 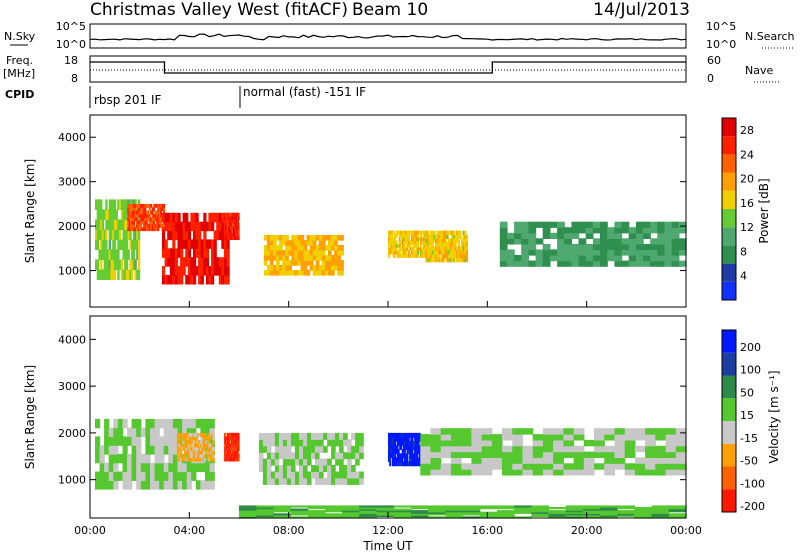 I want to click on x-tick-label: 16:00, so click(x=487, y=530).